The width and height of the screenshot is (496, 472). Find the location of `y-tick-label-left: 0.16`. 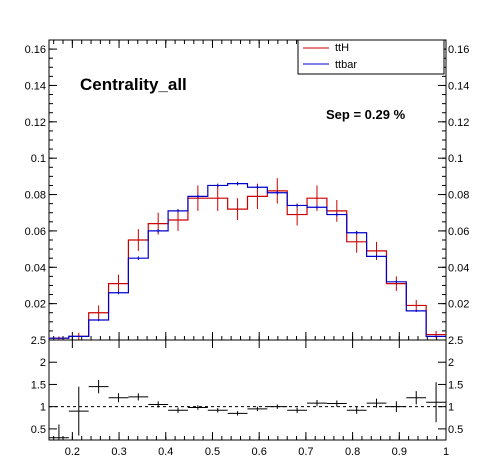

y-tick-label-left: 0.16 is located at coordinates (35, 50).